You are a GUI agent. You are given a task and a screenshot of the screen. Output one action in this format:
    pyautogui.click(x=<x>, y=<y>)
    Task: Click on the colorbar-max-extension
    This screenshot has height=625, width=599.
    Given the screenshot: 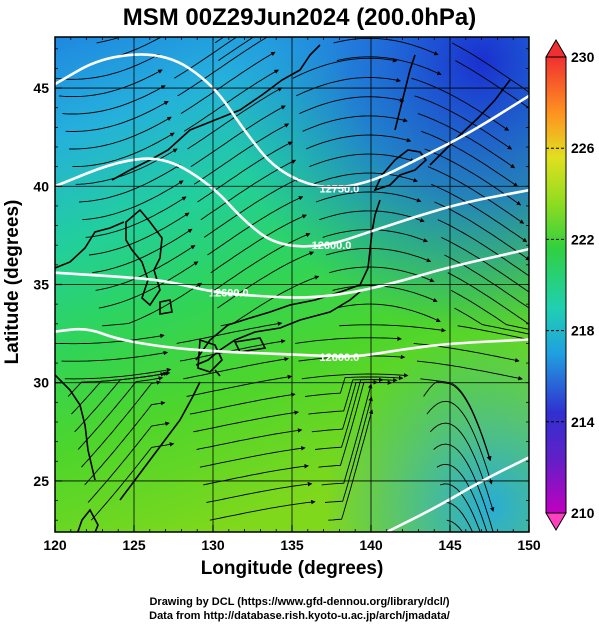 What is the action you would take?
    pyautogui.click(x=556, y=48)
    